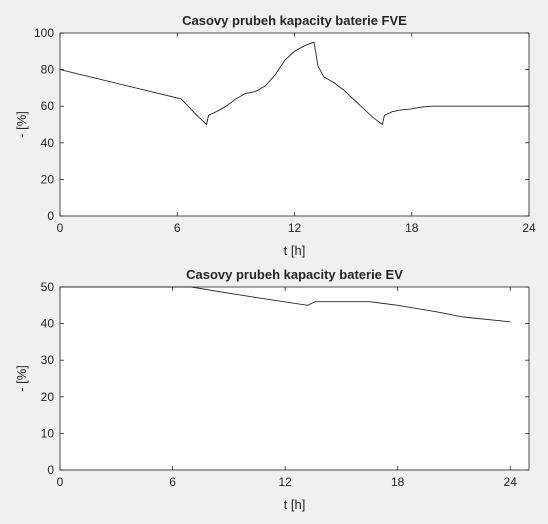 This screenshot has height=524, width=548. What do you see at coordinates (48, 106) in the screenshot?
I see `y-tick-label: 60` at bounding box center [48, 106].